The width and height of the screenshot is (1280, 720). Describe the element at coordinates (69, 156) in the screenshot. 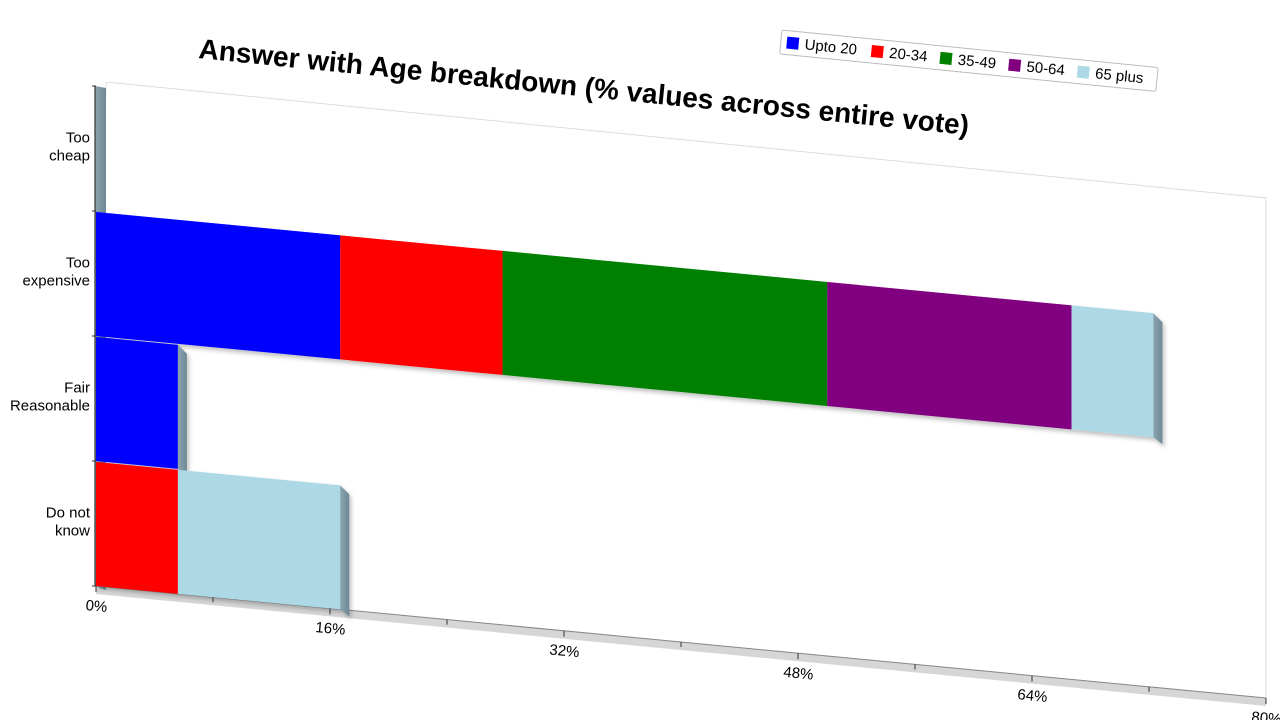

I see `category-label-line: cheap` at that location.